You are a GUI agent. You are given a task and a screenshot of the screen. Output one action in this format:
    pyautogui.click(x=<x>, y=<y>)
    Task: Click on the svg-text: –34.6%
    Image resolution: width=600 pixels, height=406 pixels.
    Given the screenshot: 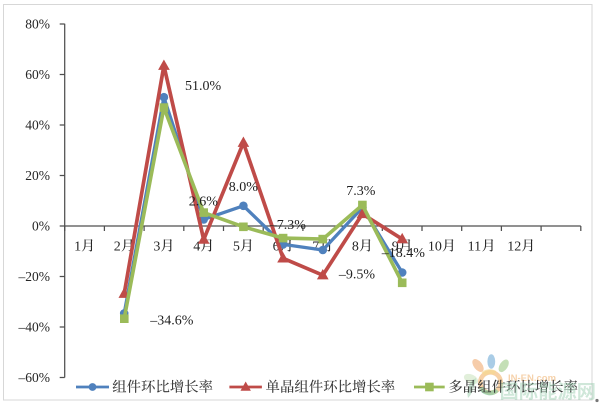 What is the action you would take?
    pyautogui.click(x=171, y=321)
    